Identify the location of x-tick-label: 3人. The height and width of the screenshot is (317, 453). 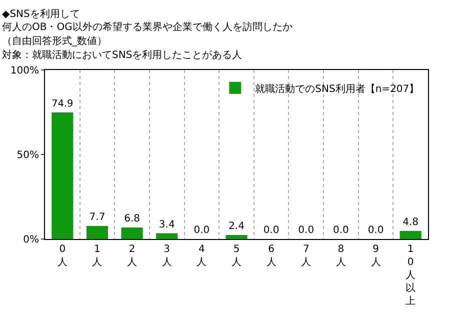
(167, 256).